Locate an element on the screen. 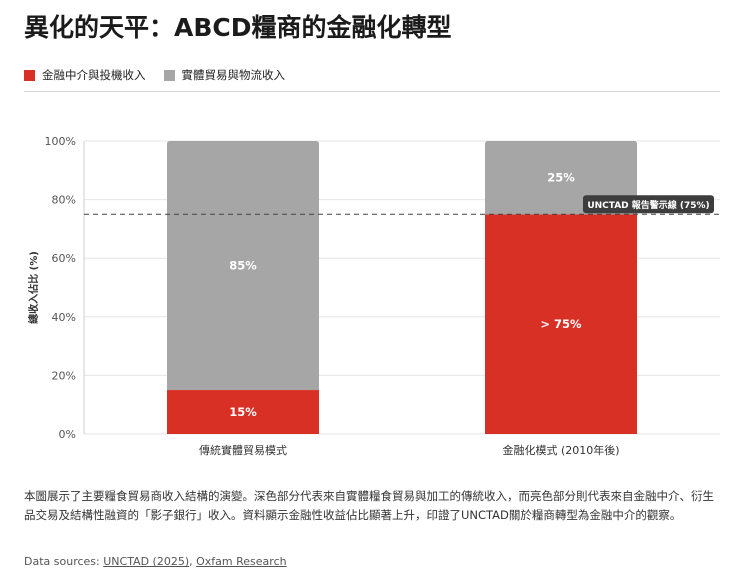 The width and height of the screenshot is (740, 575). reference-line-badge is located at coordinates (648, 204).